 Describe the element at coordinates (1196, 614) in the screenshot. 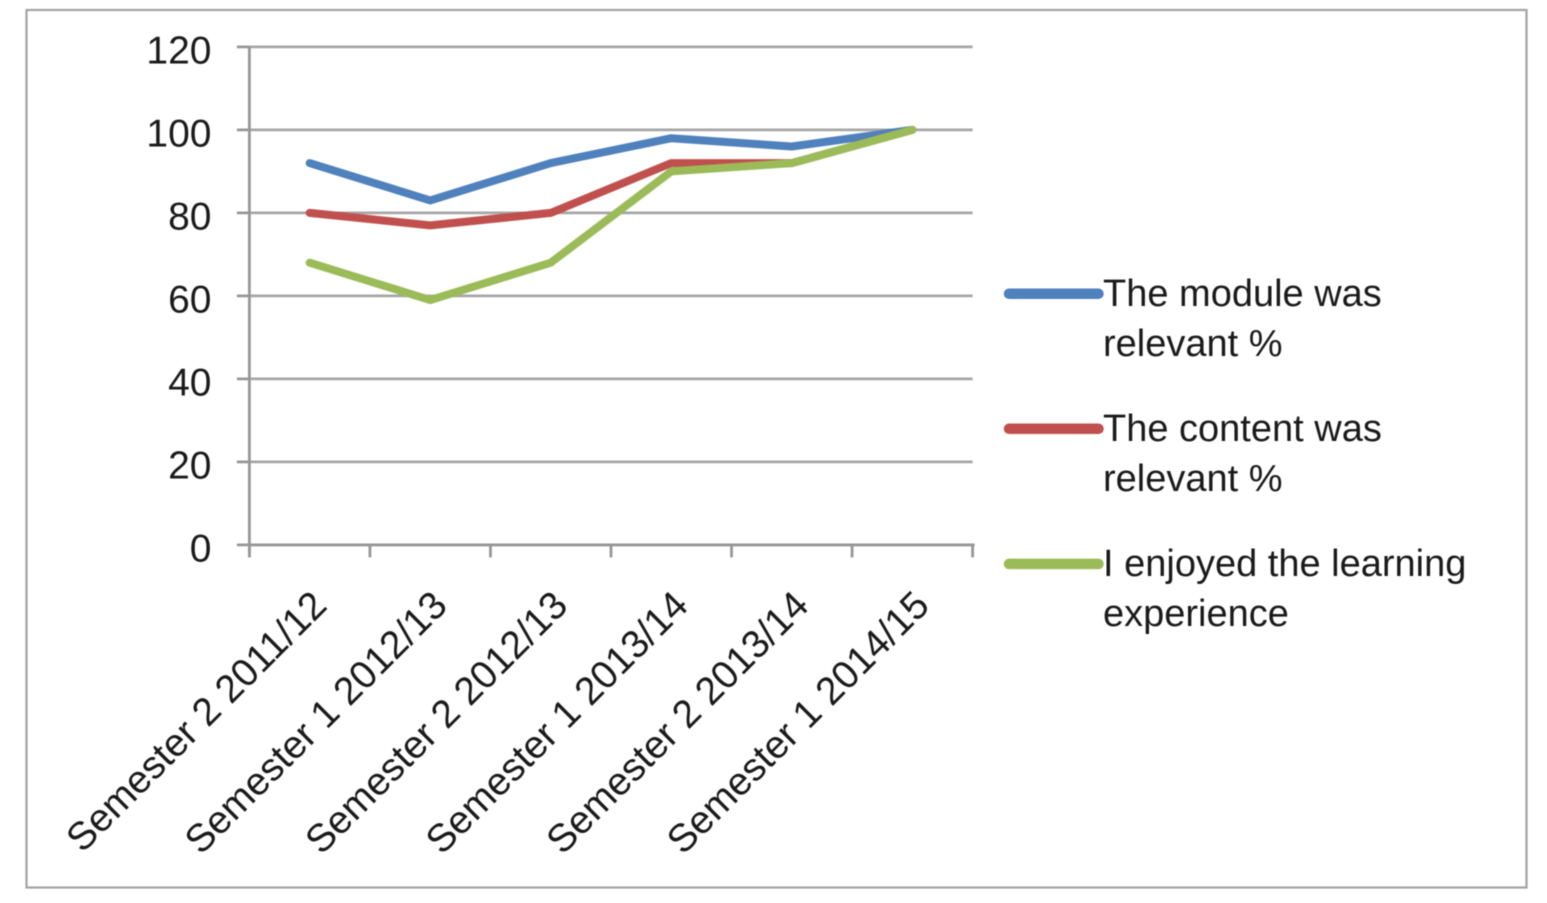

I see `legend-label-2-line-1: experience` at that location.